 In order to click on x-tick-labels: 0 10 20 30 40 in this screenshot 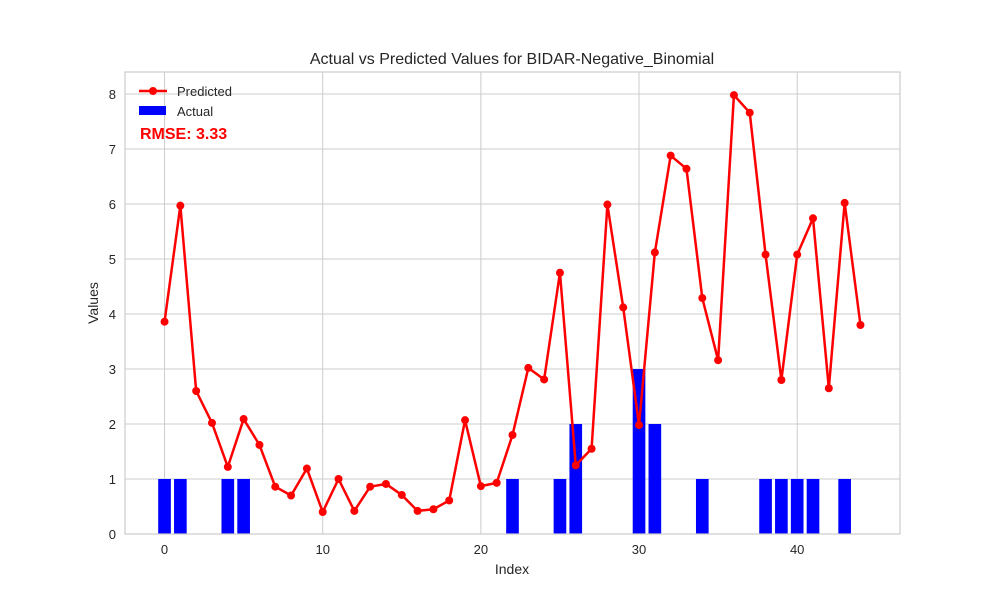, I will do `click(483, 549)`.